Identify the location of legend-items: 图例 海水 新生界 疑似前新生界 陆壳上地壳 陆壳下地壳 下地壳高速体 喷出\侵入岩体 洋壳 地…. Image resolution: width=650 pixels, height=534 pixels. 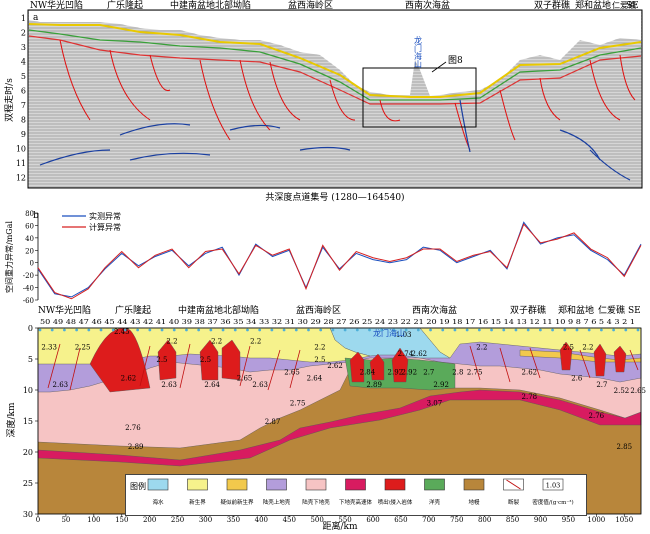
(352, 492).